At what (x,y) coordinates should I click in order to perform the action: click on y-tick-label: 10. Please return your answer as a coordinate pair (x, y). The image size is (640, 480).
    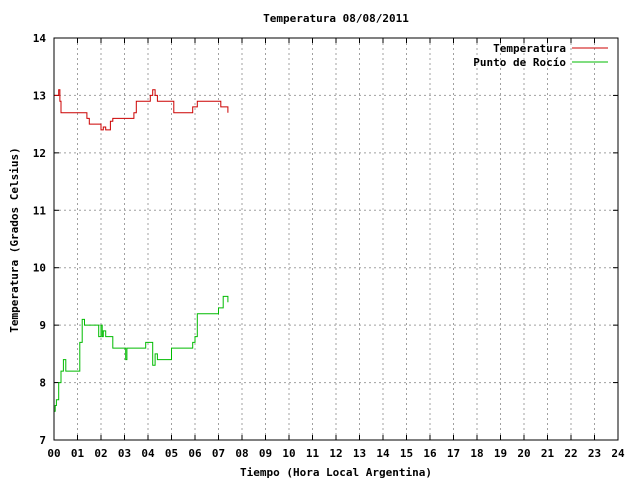
    Looking at the image, I should click on (39, 268).